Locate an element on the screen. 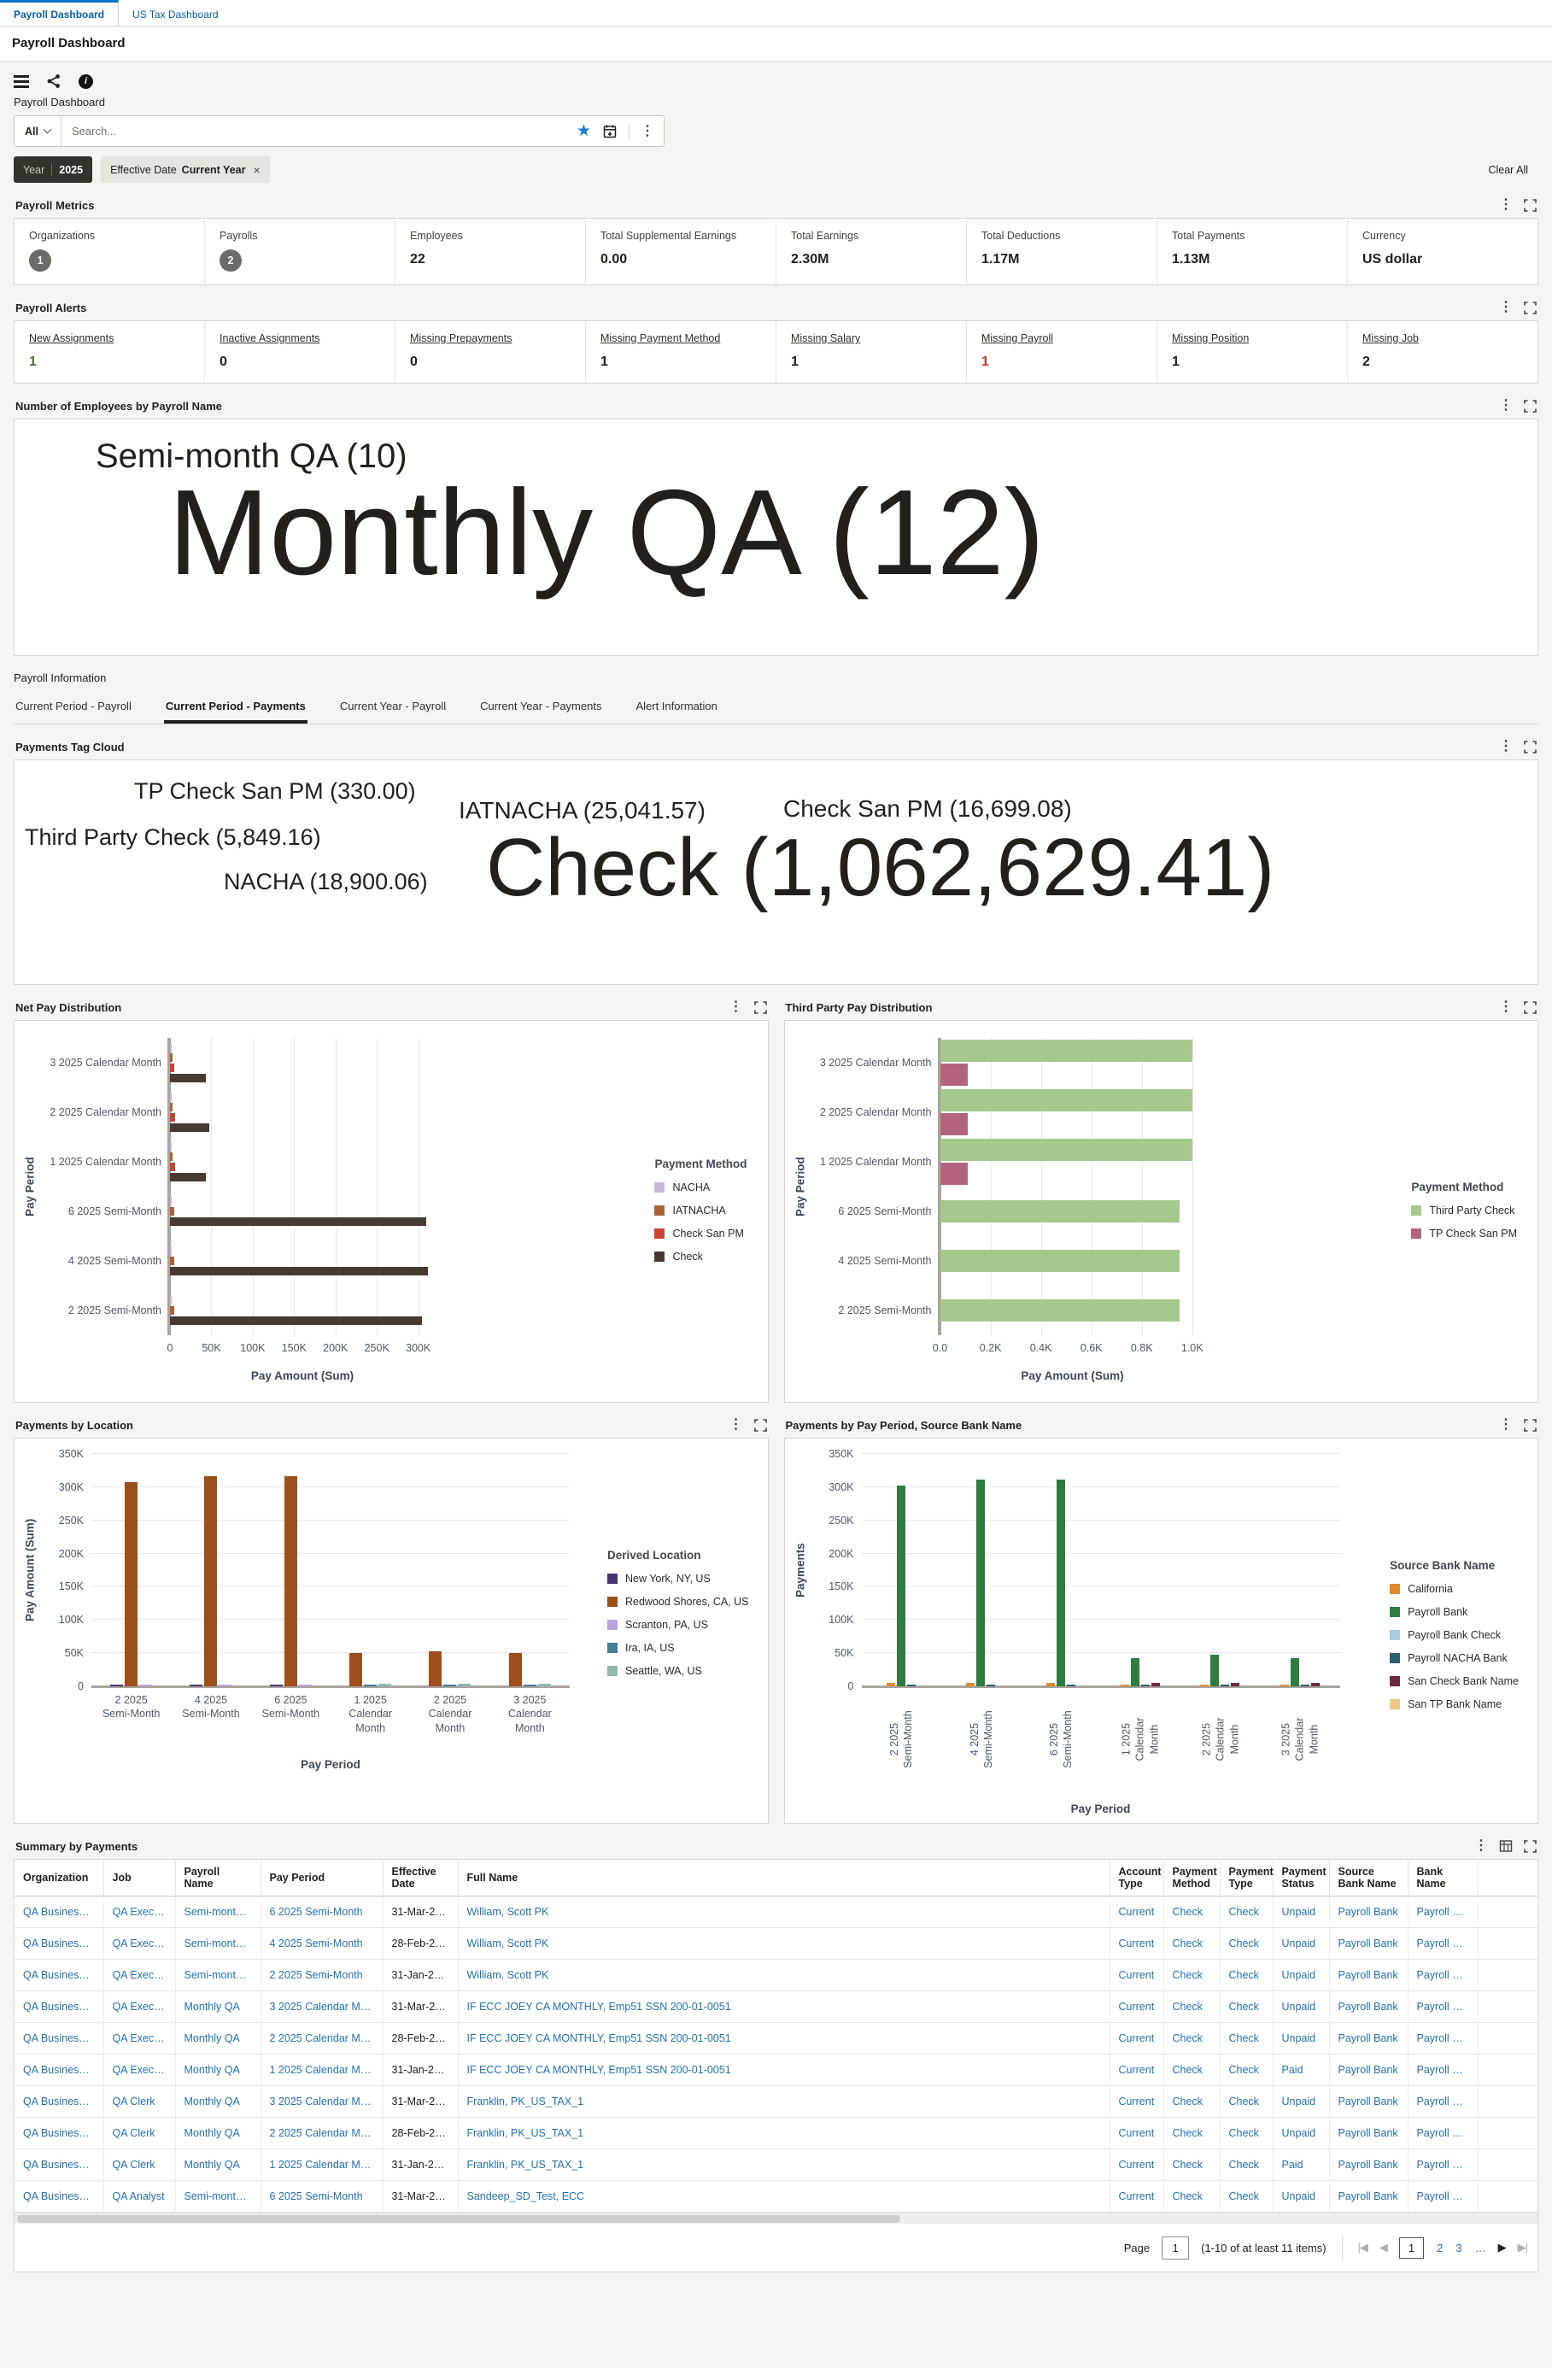 This screenshot has width=1552, height=2380. cell: QA Clerk is located at coordinates (138, 2102).